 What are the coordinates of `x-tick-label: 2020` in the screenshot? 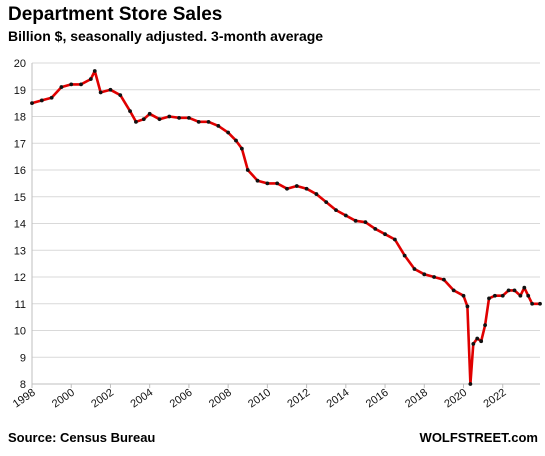 It's located at (455, 399).